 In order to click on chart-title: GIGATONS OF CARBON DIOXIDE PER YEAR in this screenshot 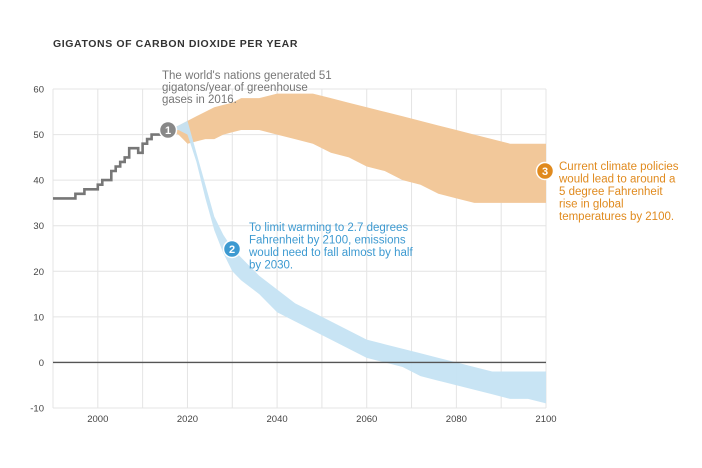, I will do `click(176, 44)`.